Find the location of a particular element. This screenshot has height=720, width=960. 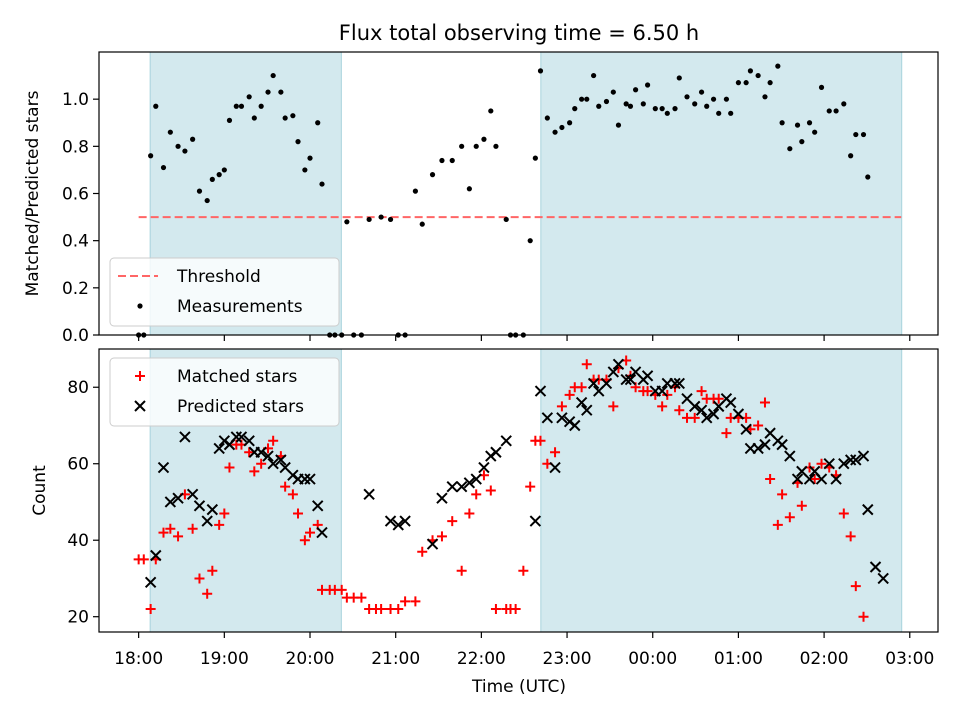

x-tick-label: 19:00 is located at coordinates (224, 659).